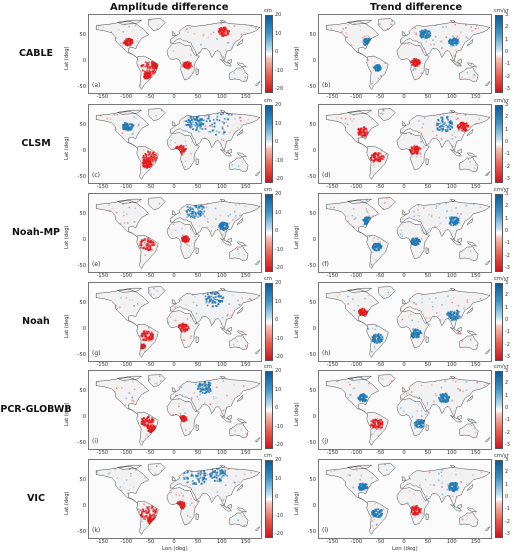 The image size is (514, 552). I want to click on map-panel: (f), so click(404, 232).